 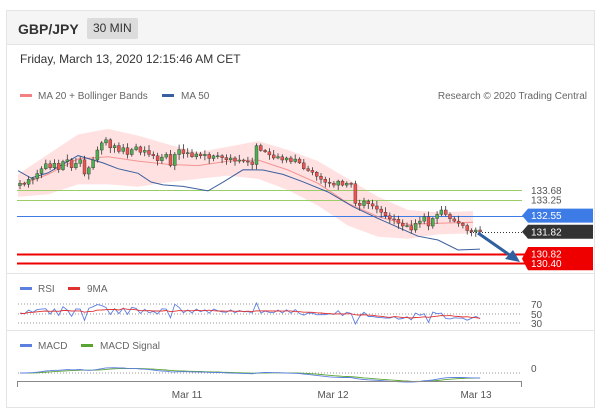 I want to click on rsi-legend-swatch, so click(x=26, y=288).